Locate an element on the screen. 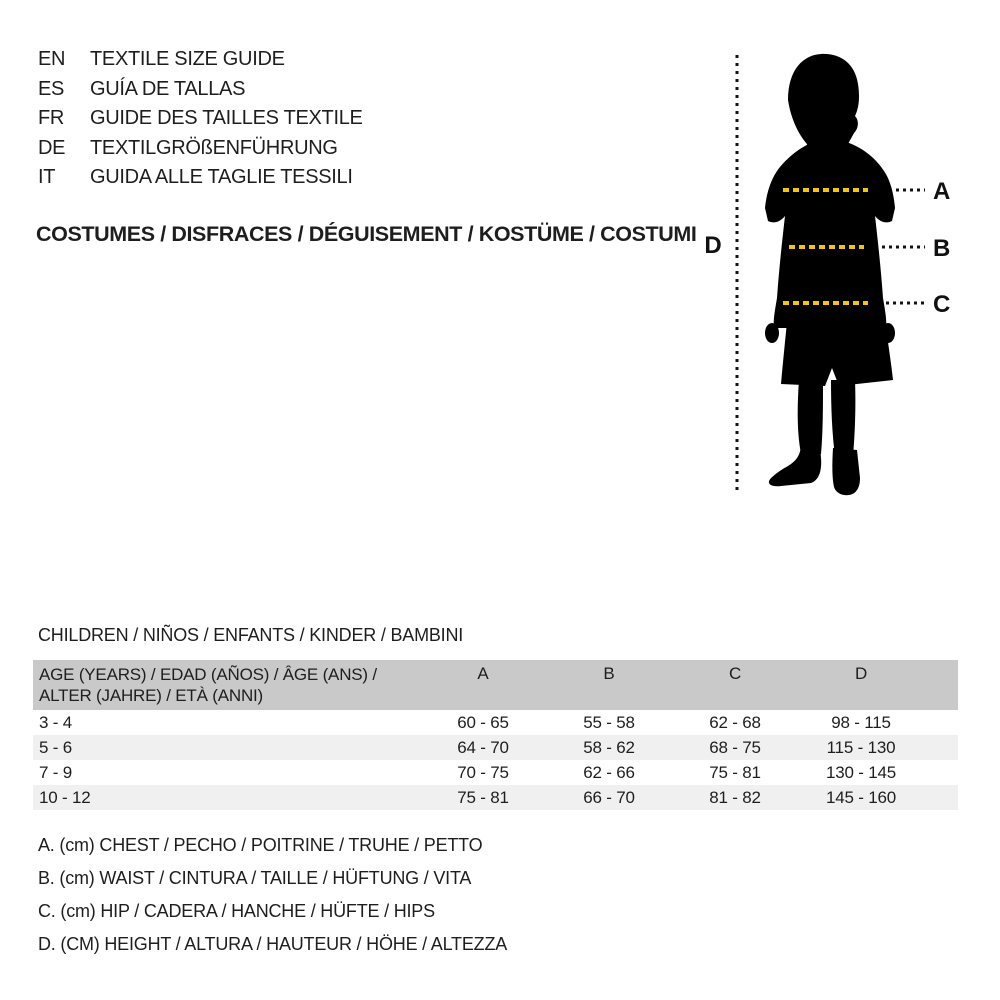  column-header-a: A is located at coordinates (483, 685).